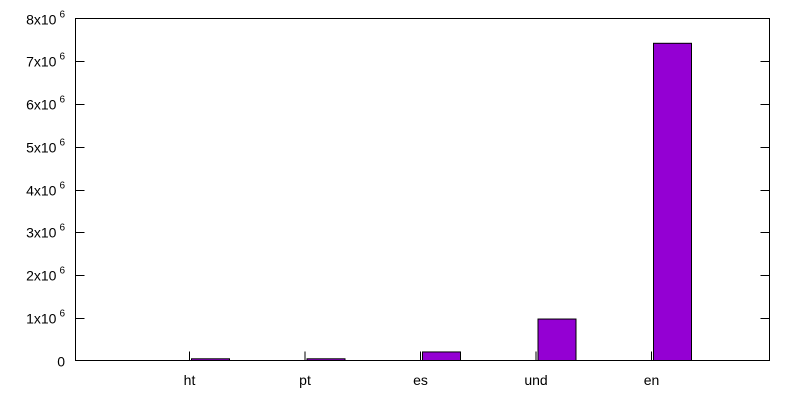 This screenshot has height=400, width=800. What do you see at coordinates (41, 148) in the screenshot?
I see `y-tick-label-base: 5x10` at bounding box center [41, 148].